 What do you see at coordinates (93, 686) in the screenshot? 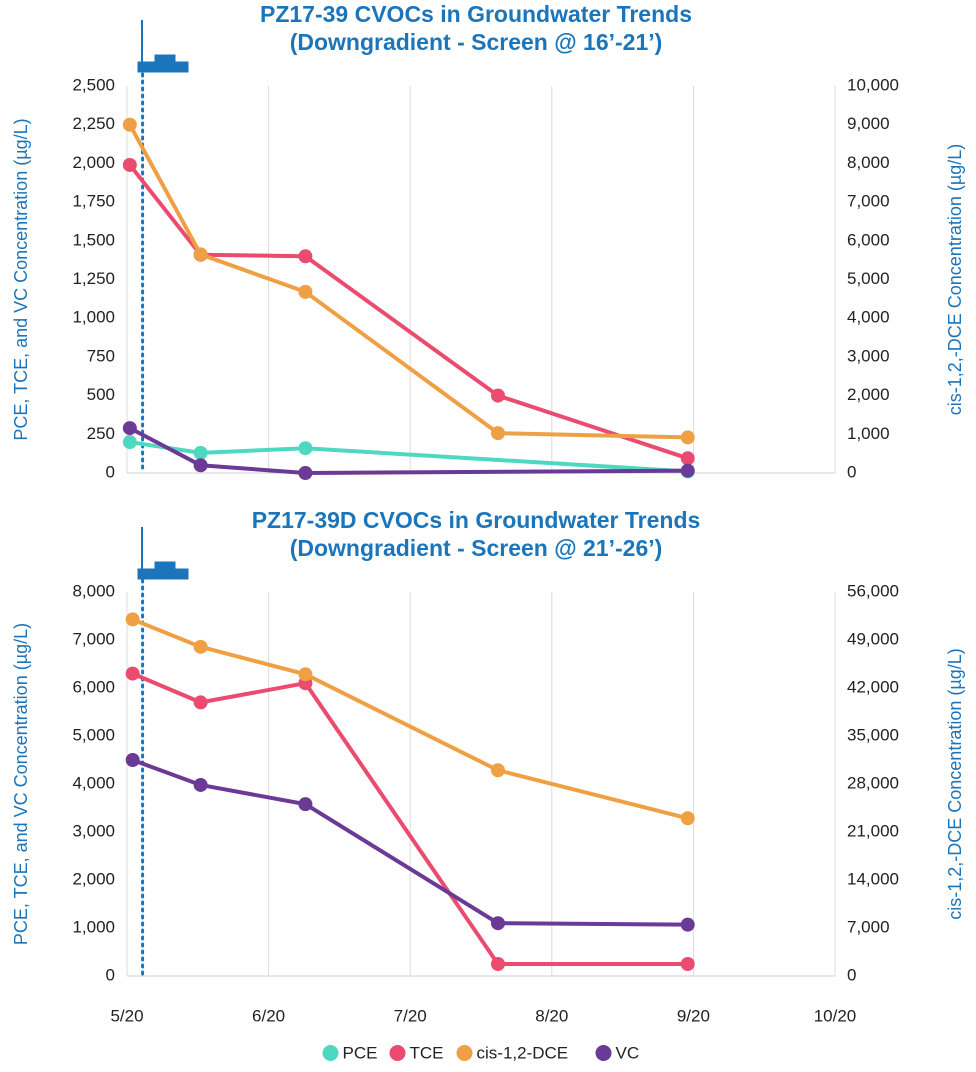
I see `y-tick-label: 6,000` at bounding box center [93, 686].